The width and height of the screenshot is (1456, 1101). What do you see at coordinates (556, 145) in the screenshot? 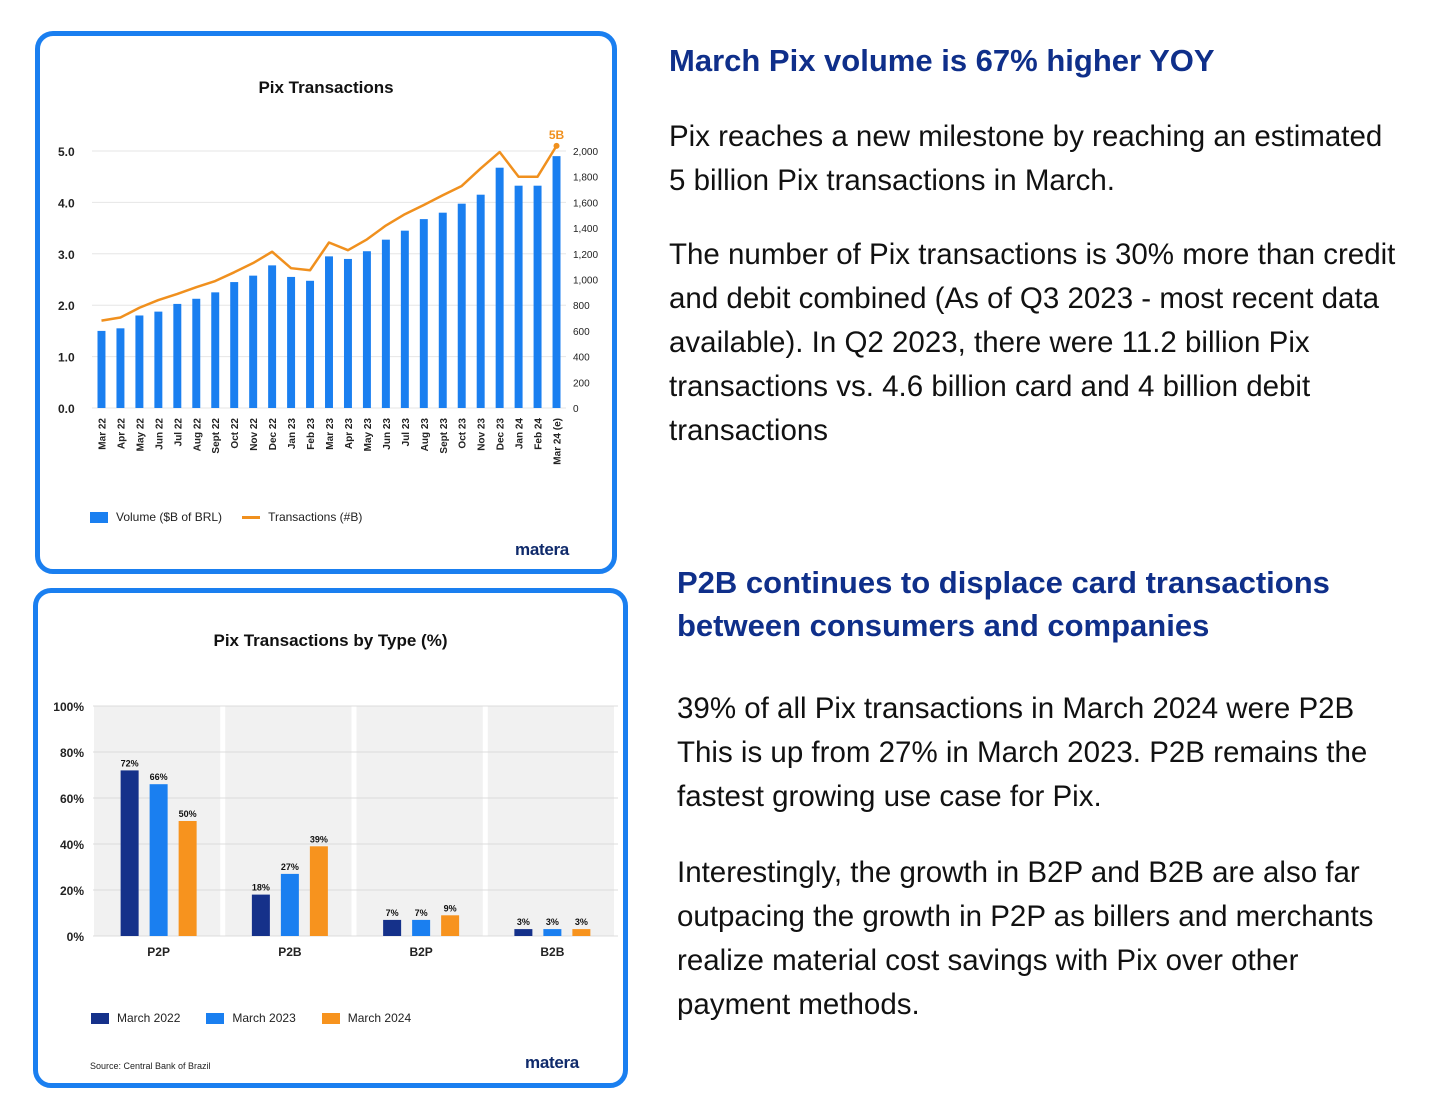
I see `annotation-point` at bounding box center [556, 145].